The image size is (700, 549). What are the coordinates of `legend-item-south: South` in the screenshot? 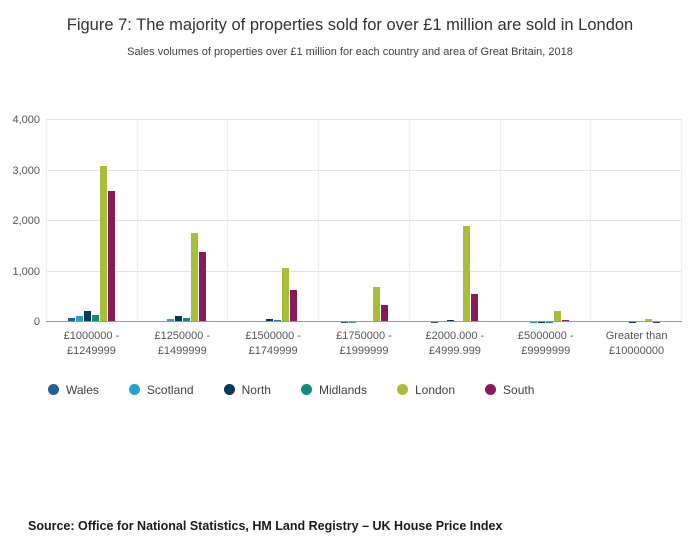 It's located at (509, 390).